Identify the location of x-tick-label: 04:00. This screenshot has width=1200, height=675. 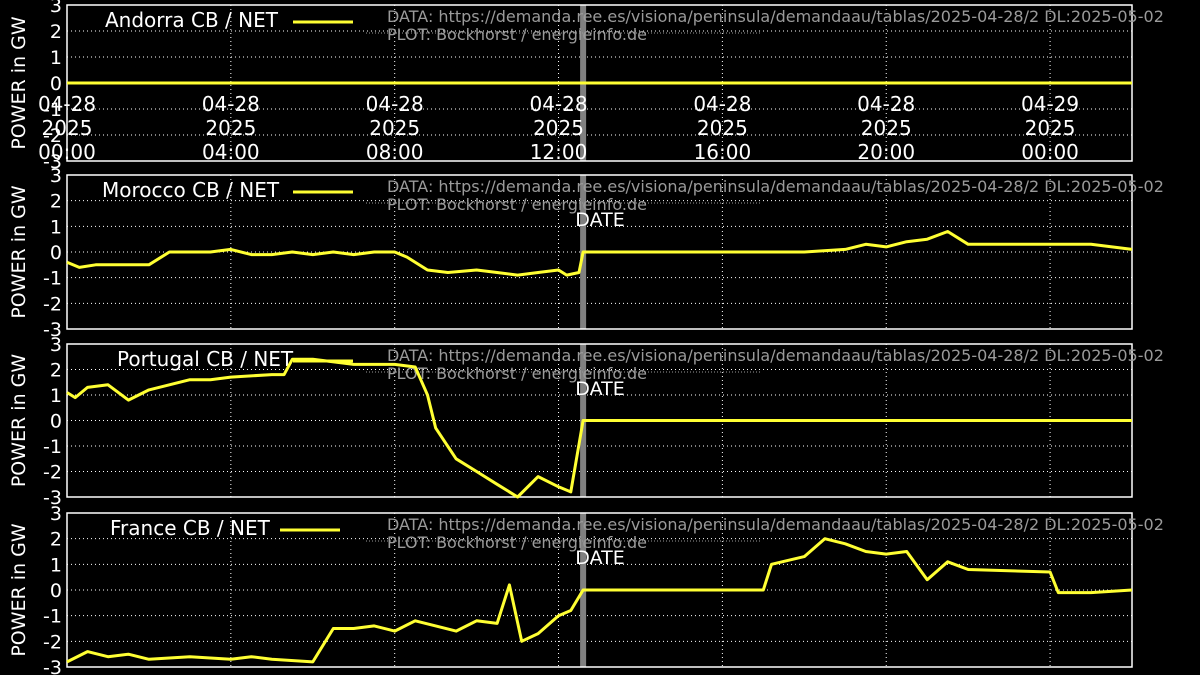
(231, 152).